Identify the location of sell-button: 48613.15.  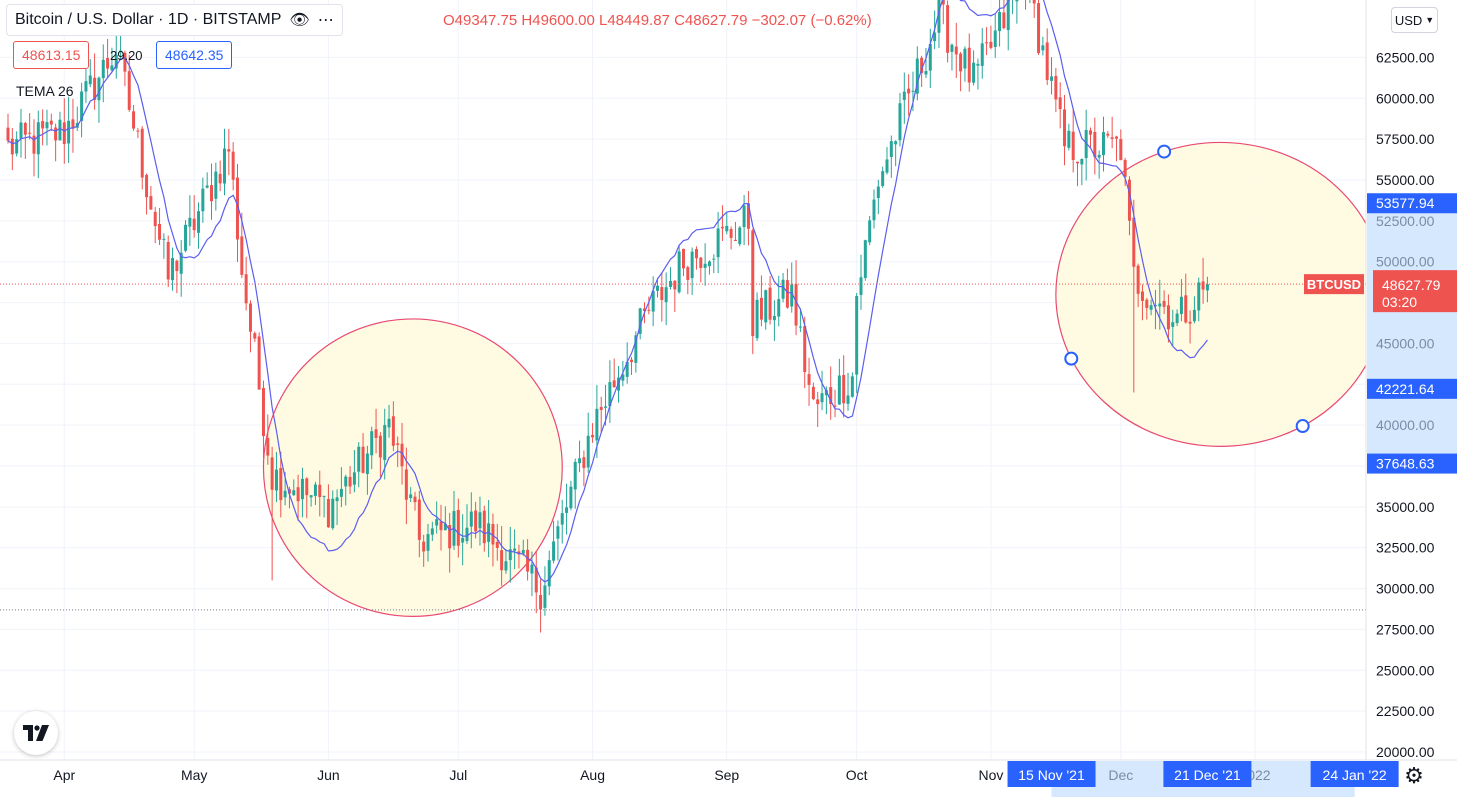
(51, 55).